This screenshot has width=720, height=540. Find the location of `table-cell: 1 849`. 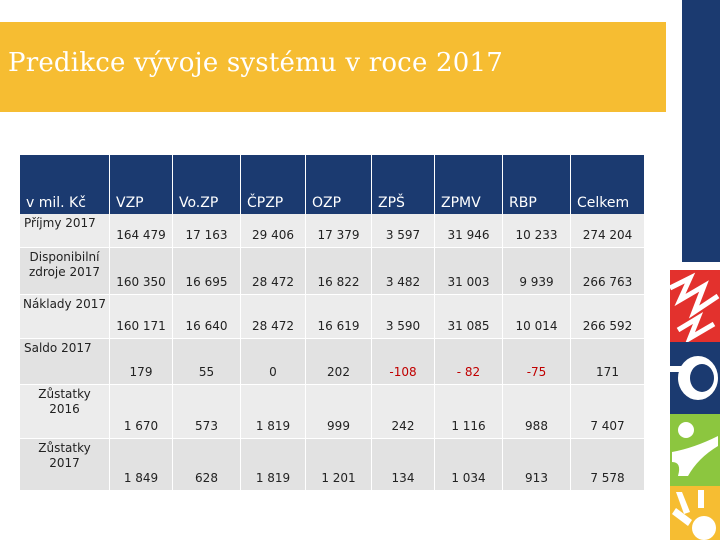

table-cell: 1 849 is located at coordinates (141, 465).